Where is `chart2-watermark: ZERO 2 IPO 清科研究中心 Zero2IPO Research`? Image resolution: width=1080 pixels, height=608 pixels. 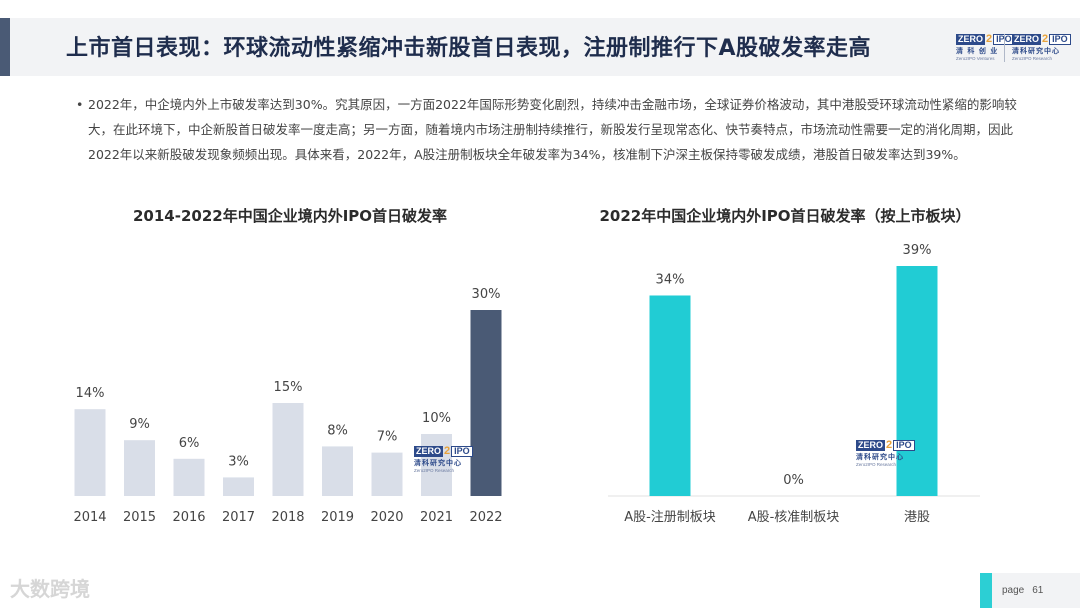
chart2-watermark: ZERO 2 IPO 清科研究中心 Zero2IPO Research is located at coordinates (885, 453).